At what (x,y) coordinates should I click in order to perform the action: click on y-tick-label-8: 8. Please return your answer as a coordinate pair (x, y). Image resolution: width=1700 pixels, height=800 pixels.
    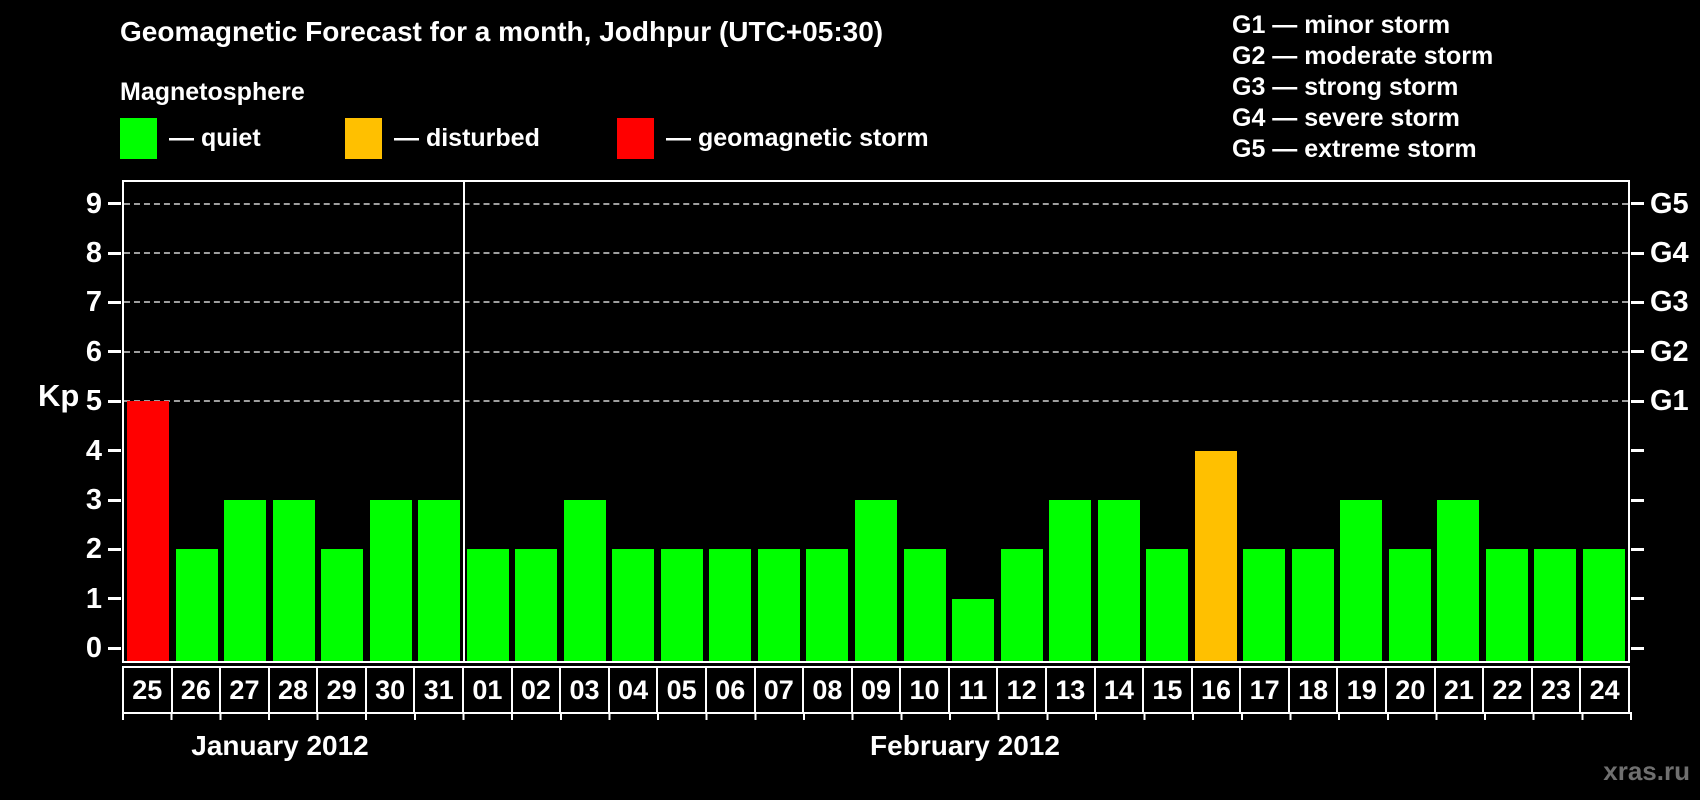
    Looking at the image, I should click on (93, 253).